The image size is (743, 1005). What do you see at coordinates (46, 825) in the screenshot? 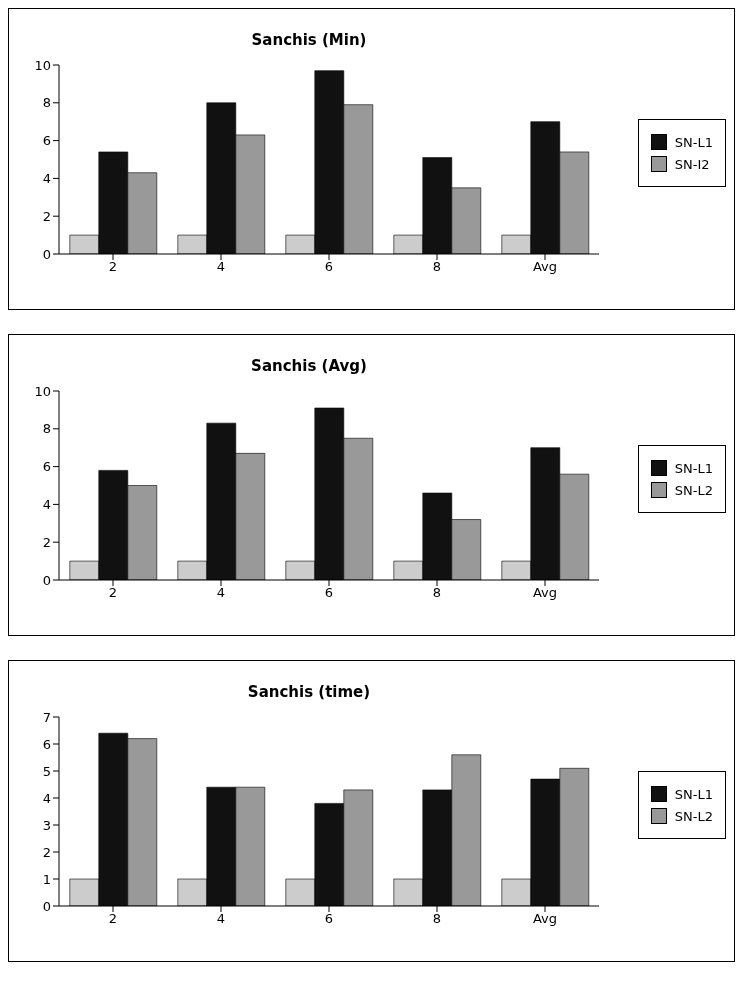
I see `y-tick-label: 3` at bounding box center [46, 825].